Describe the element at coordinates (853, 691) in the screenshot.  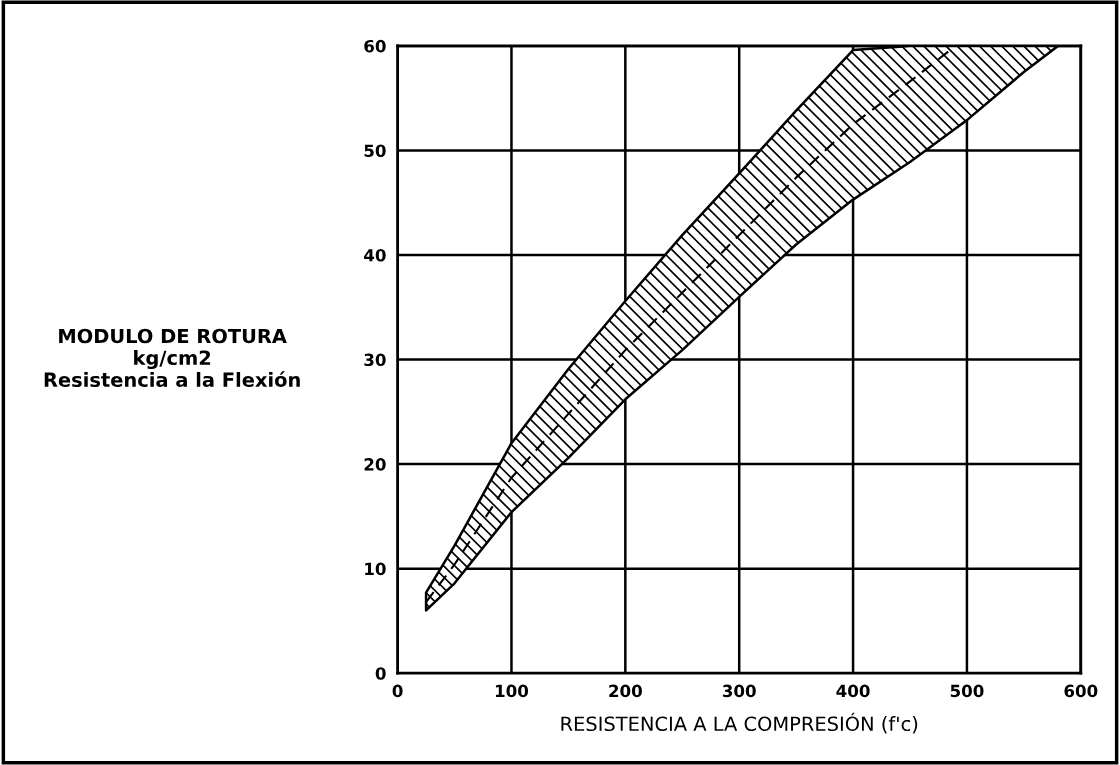
I see `x-tick-label: 400` at that location.